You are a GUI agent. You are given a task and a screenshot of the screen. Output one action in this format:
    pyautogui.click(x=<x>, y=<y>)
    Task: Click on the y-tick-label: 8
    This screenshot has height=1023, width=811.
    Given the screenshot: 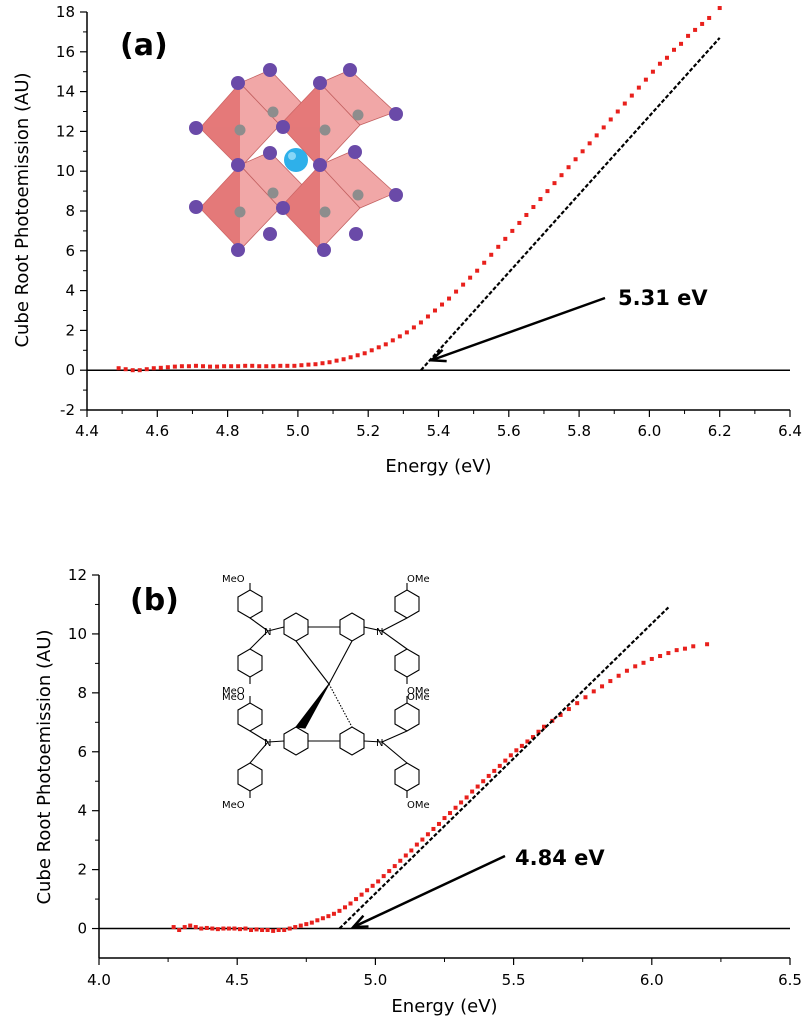 What is the action you would take?
    pyautogui.click(x=82, y=693)
    